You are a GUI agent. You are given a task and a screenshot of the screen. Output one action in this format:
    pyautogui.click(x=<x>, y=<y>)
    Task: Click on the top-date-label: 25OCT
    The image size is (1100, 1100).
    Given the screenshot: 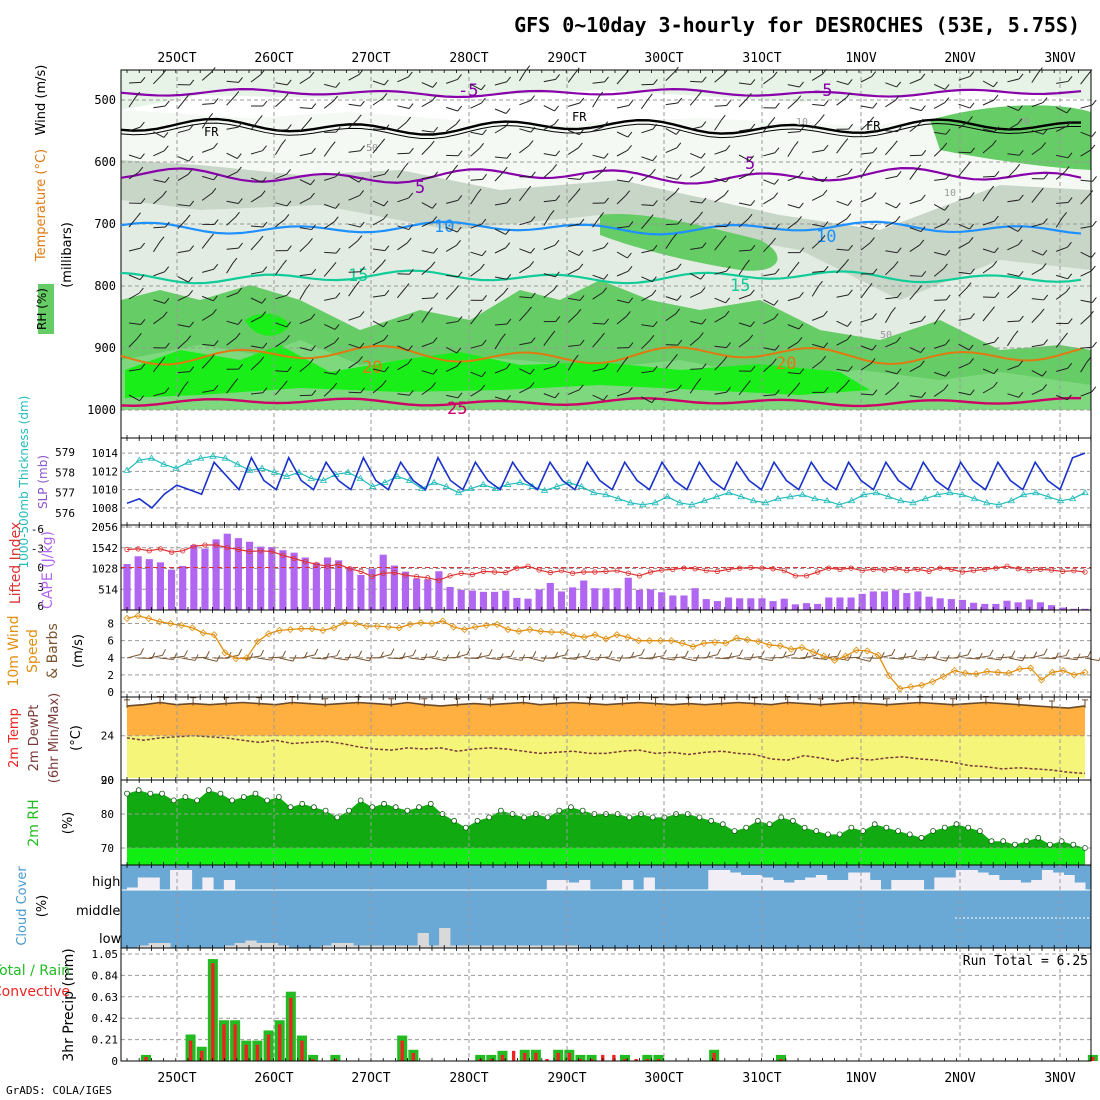 What is the action you would take?
    pyautogui.click(x=176, y=58)
    